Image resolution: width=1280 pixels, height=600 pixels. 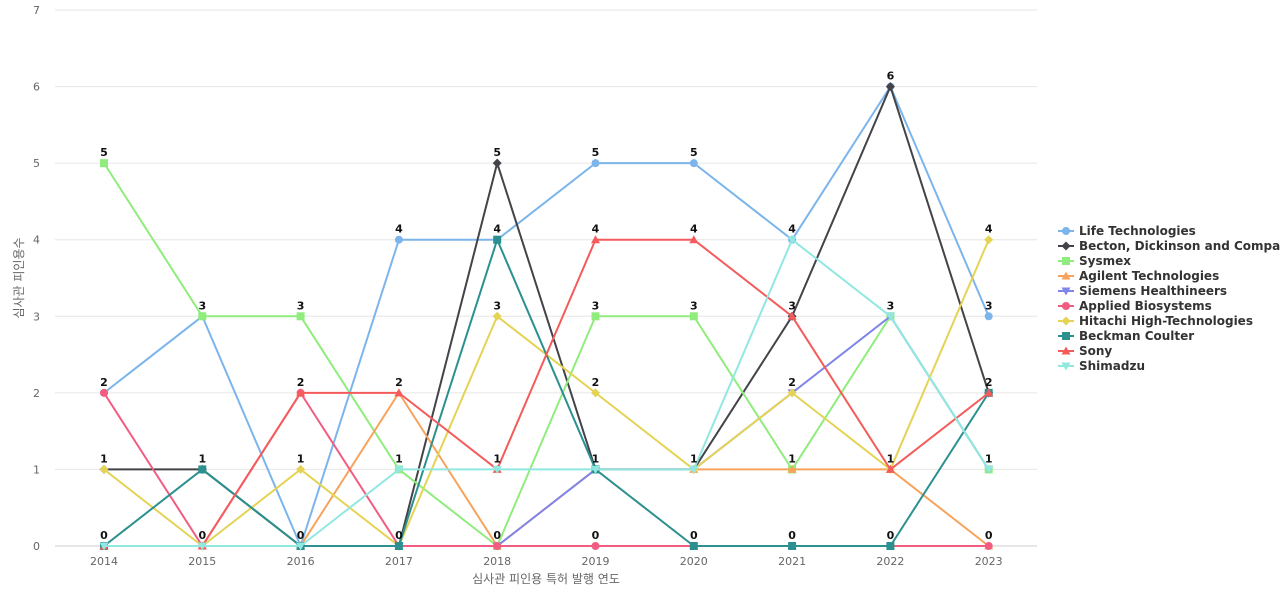 What do you see at coordinates (36, 546) in the screenshot?
I see `y-tick-label: 0` at bounding box center [36, 546].